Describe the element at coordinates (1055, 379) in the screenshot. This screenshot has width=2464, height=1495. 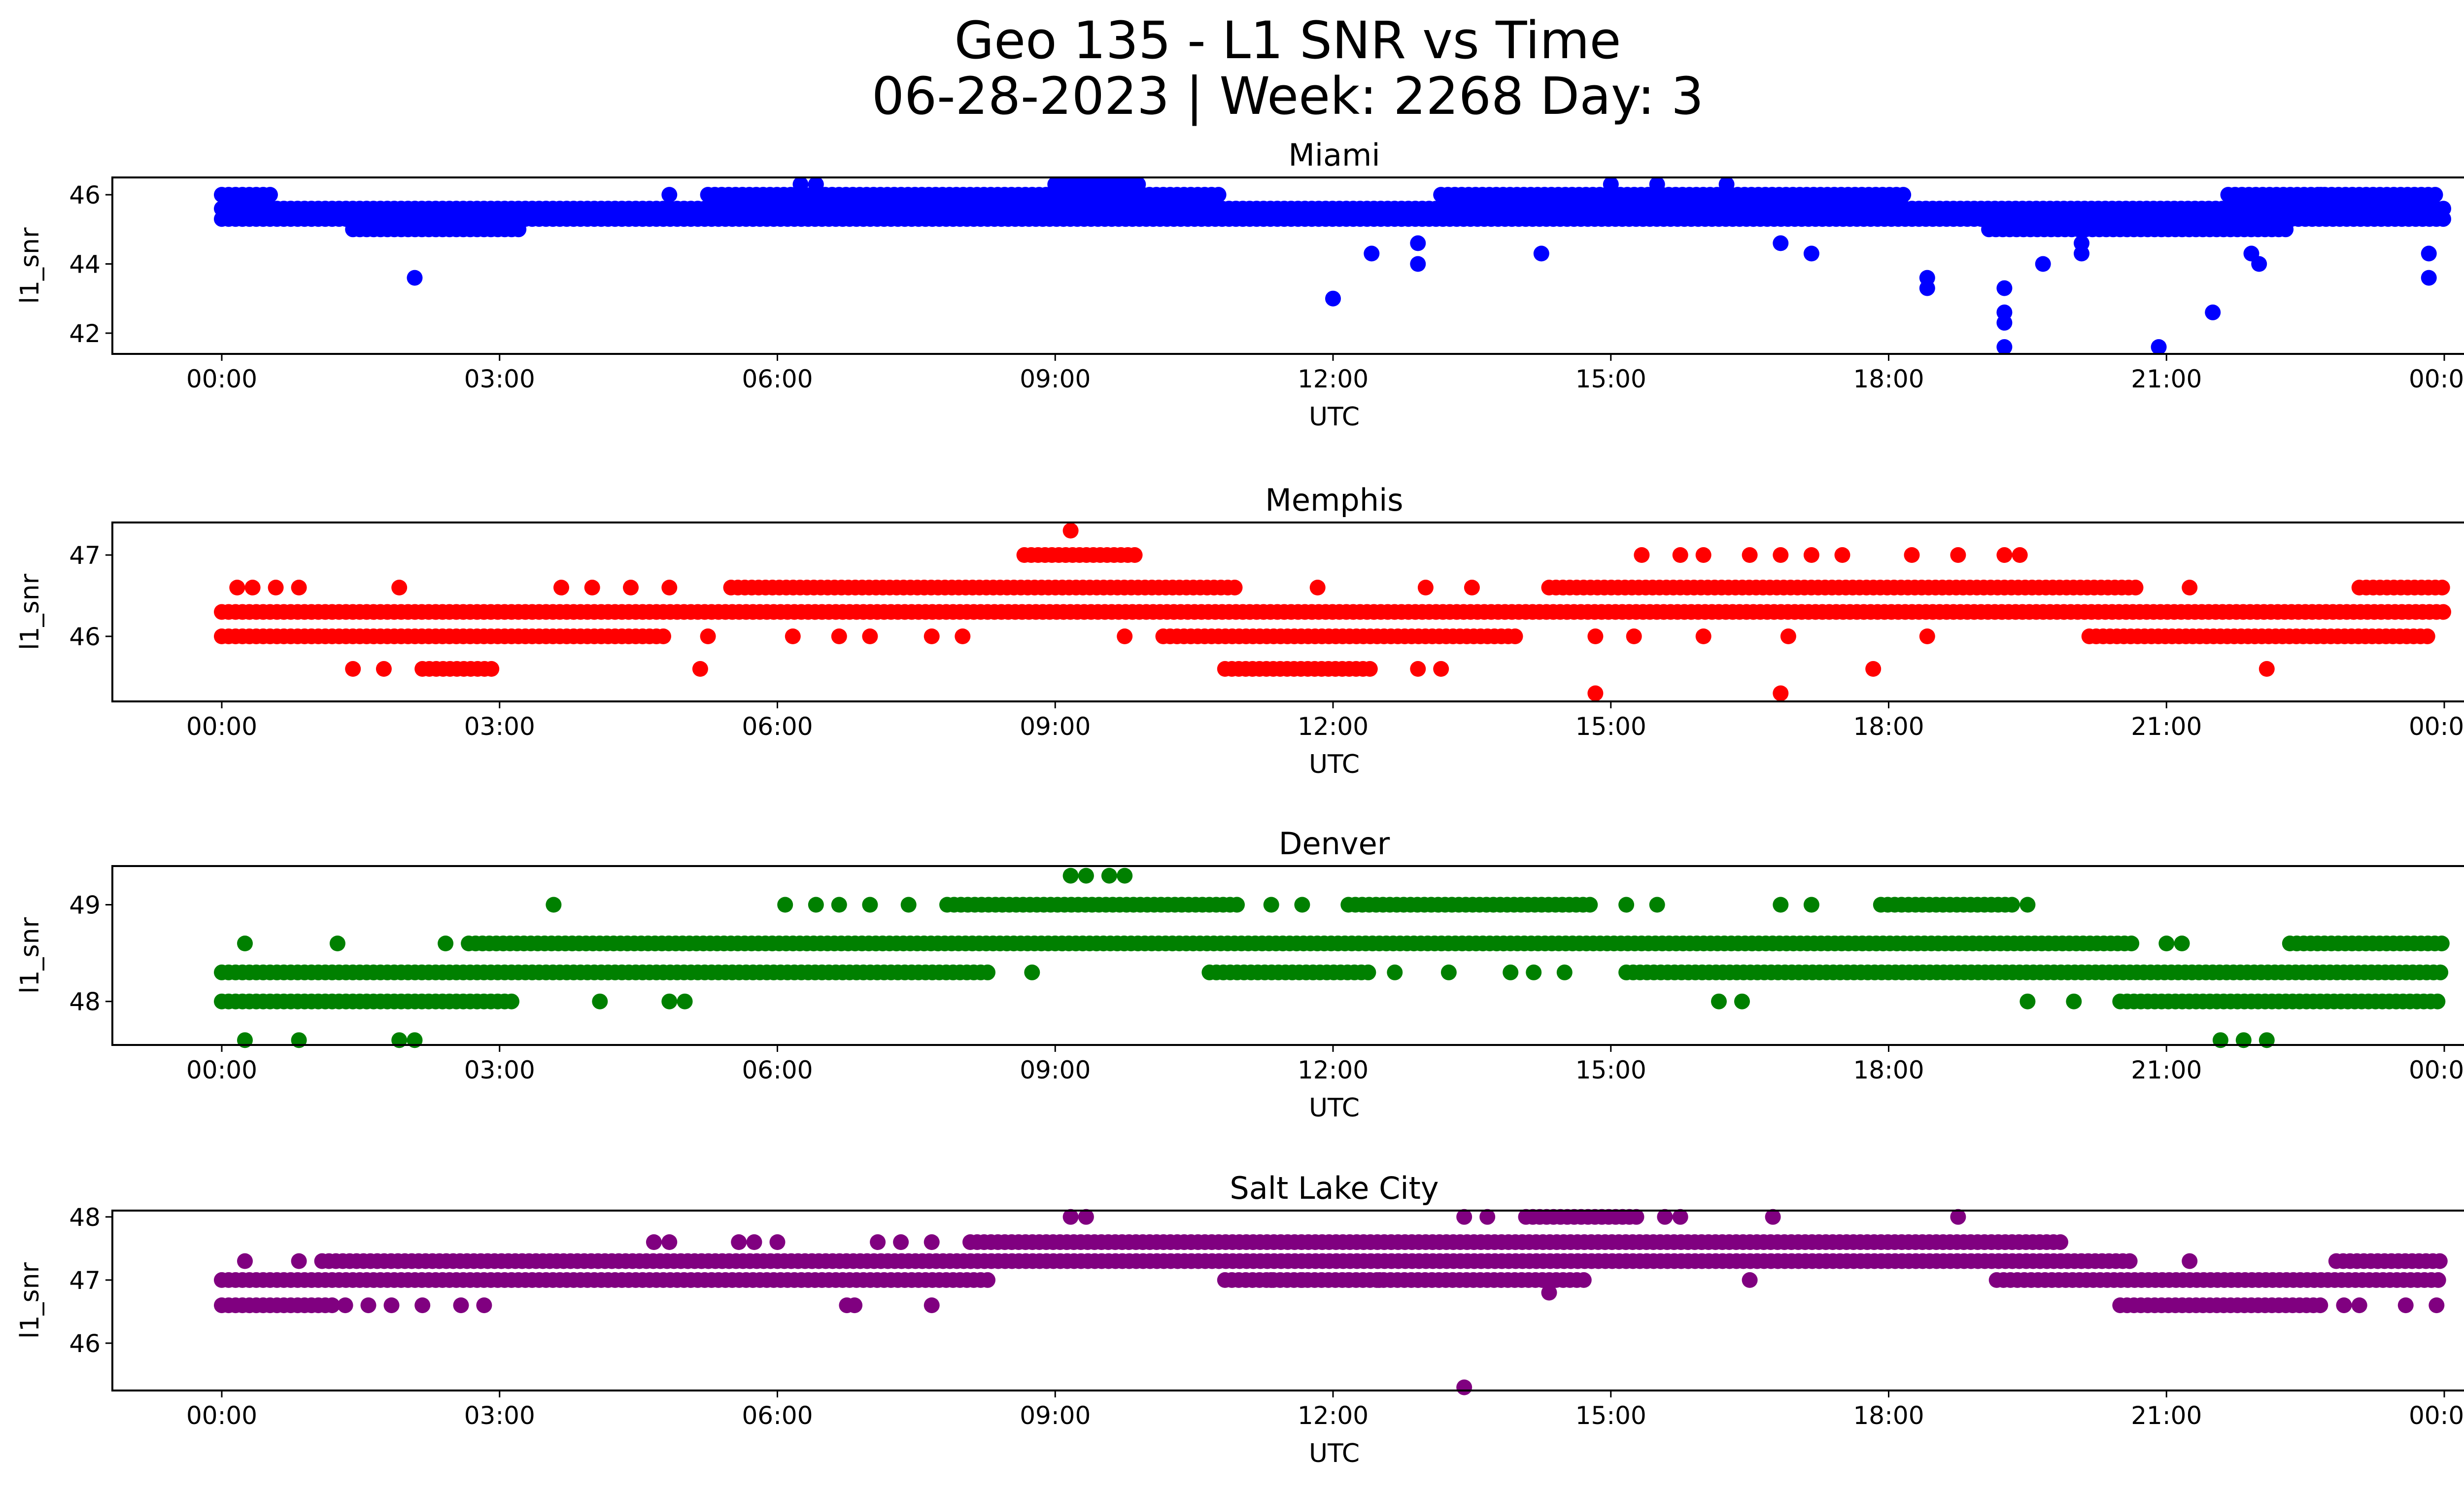
I see `x-tick-label: 09:00` at that location.